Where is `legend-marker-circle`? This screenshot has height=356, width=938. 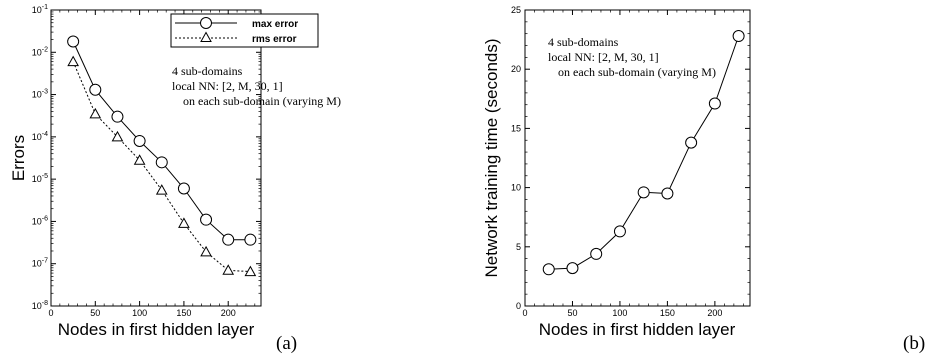
legend-marker-circle is located at coordinates (206, 23).